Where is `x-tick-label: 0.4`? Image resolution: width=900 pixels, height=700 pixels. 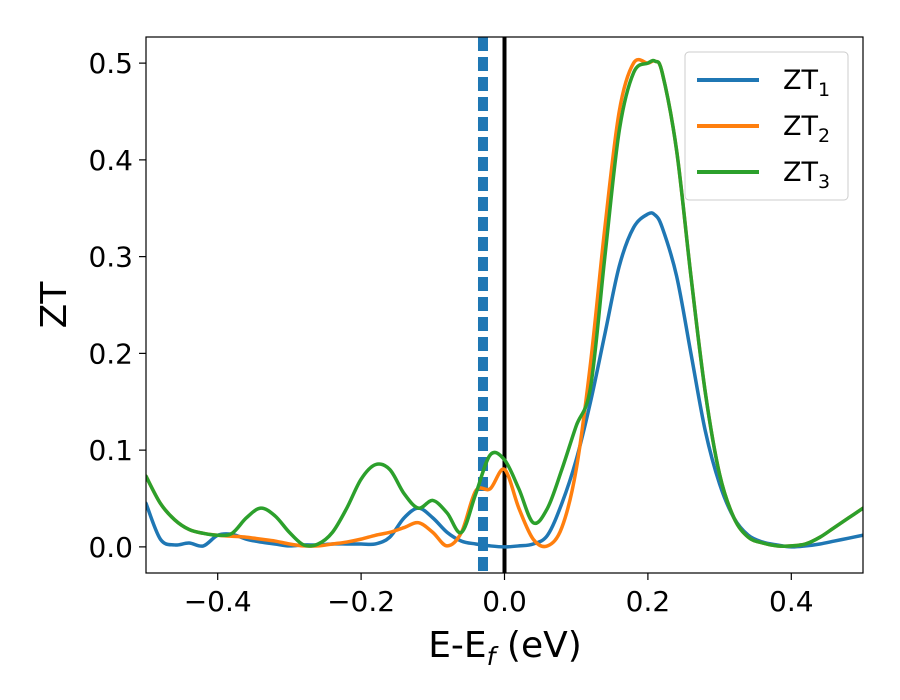
x-tick-label: 0.4 is located at coordinates (791, 601).